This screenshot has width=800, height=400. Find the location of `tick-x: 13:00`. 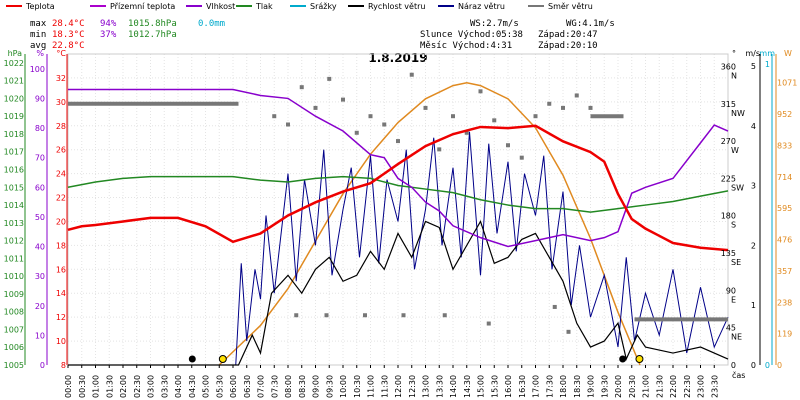

tick-x: 13:00 is located at coordinates (426, 386).